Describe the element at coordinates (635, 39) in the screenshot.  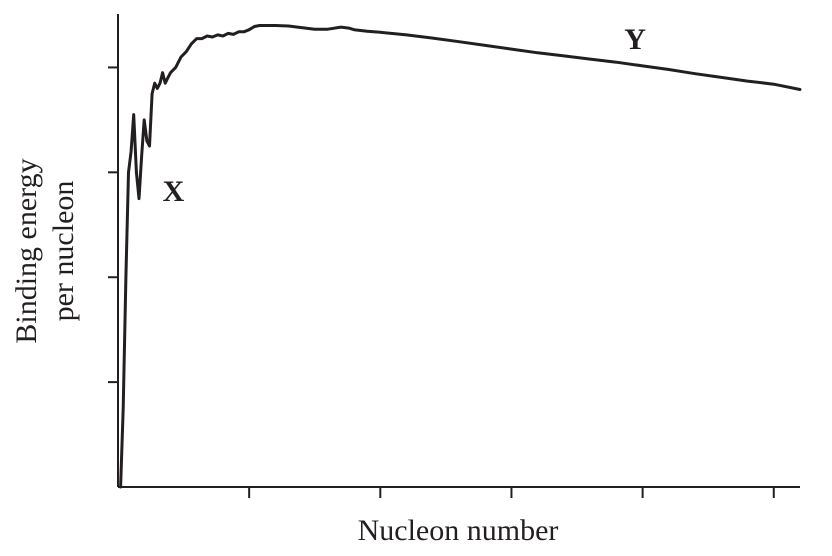
I see `annotation-y: Y` at that location.